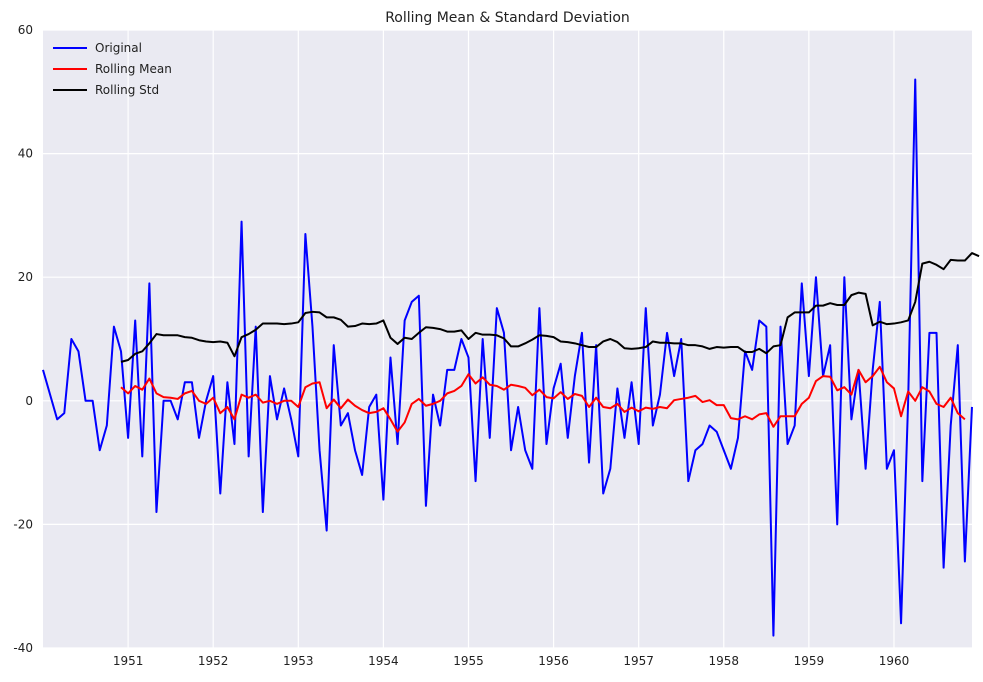 This screenshot has height=682, width=983. I want to click on y-tick-label: 40, so click(25, 154).